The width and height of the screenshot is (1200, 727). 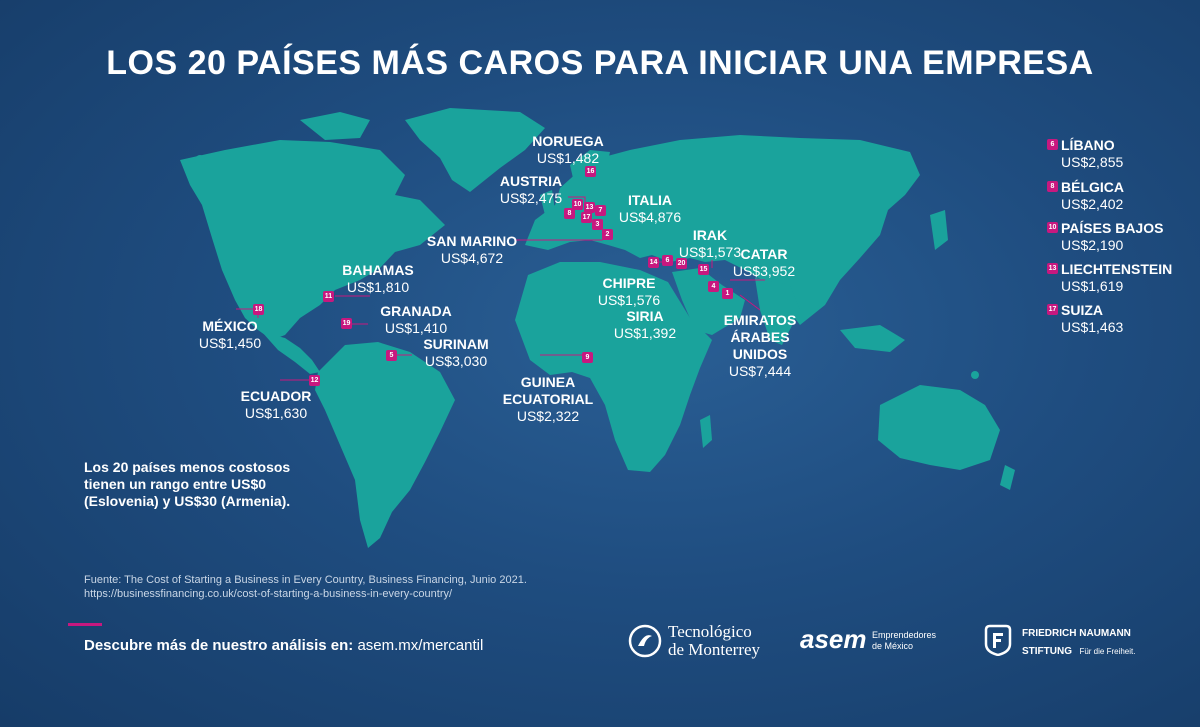 I want to click on country-name: SUIZA, so click(x=1082, y=310).